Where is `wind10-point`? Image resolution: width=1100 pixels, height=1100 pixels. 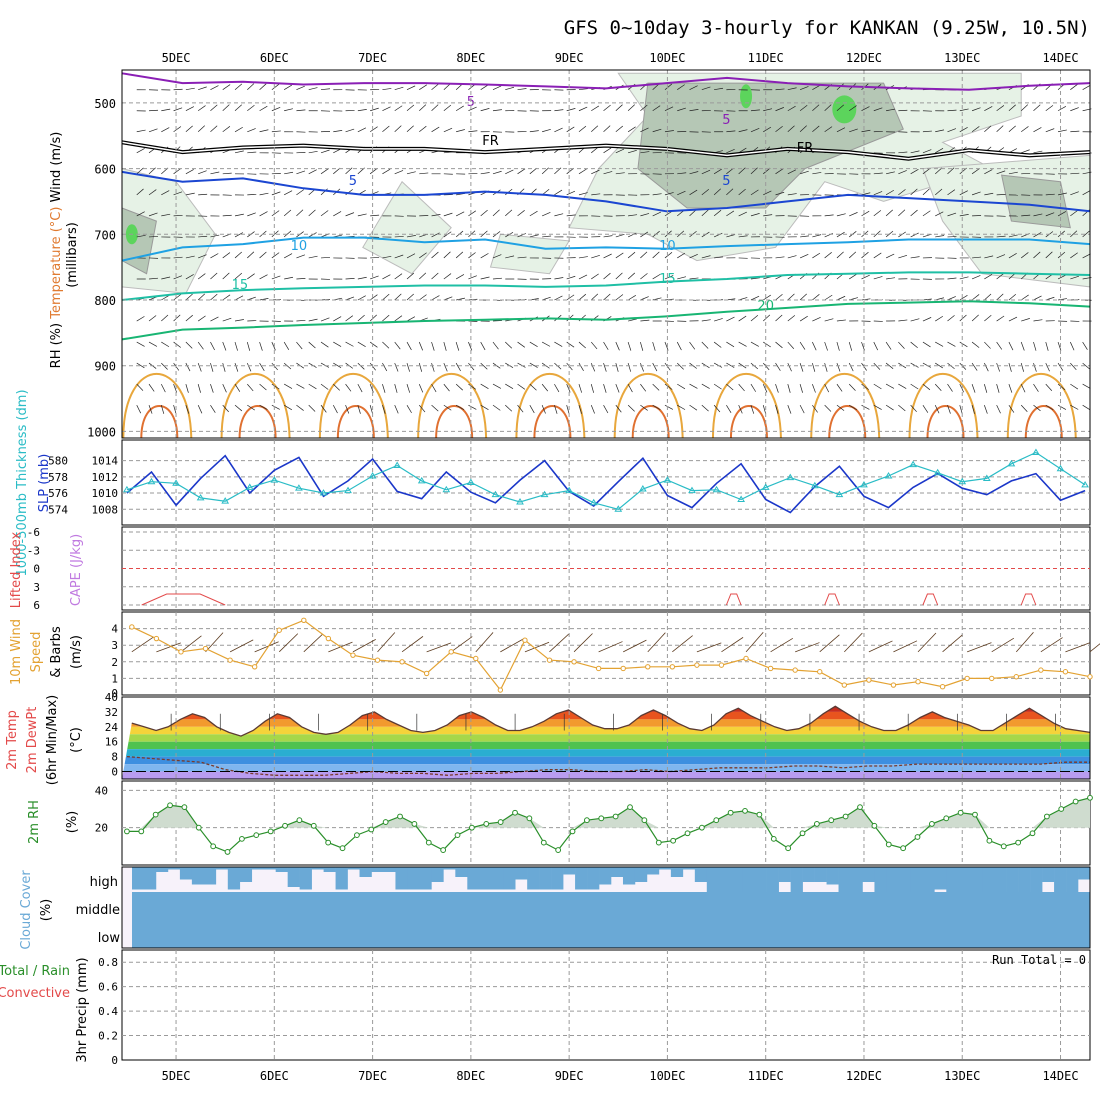
wind10-point is located at coordinates (254, 667).